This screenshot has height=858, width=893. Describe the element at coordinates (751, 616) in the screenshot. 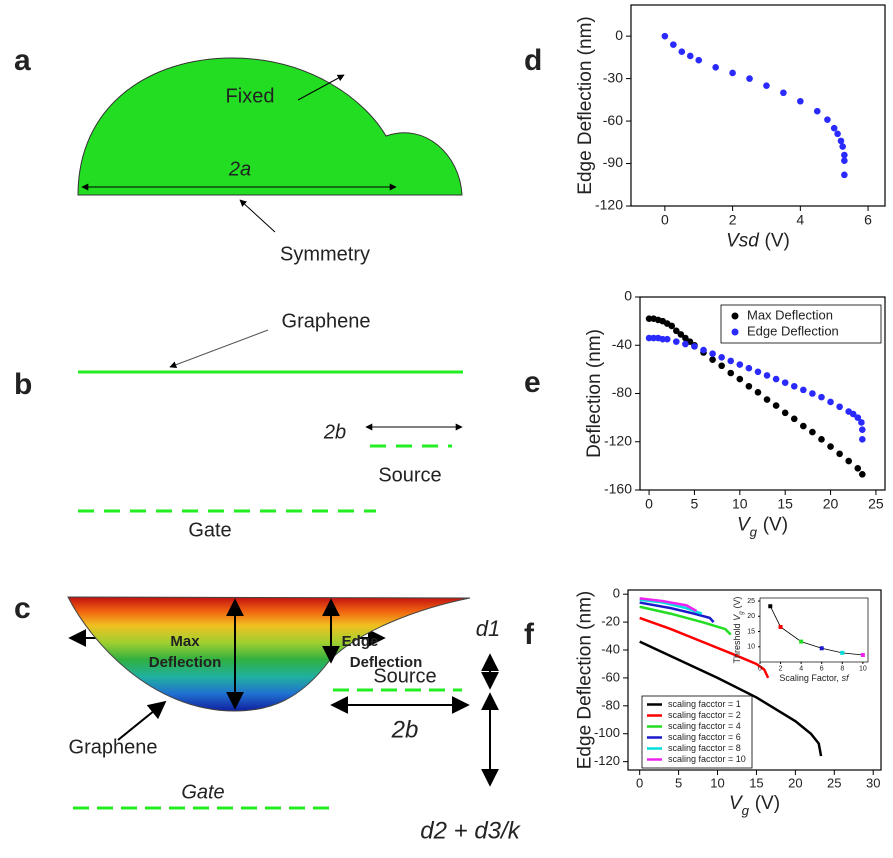

I see `y-tick-label: 20` at that location.